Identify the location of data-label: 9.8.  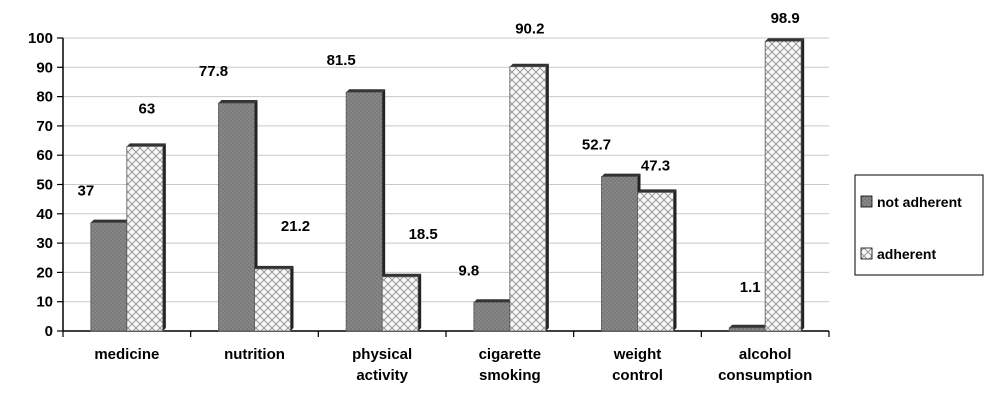
(468, 270).